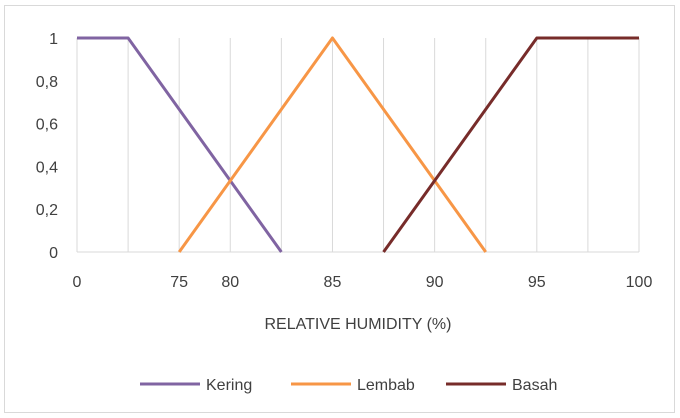 Image resolution: width=680 pixels, height=418 pixels. What do you see at coordinates (534, 385) in the screenshot?
I see `legend-label-basah: Basah` at bounding box center [534, 385].